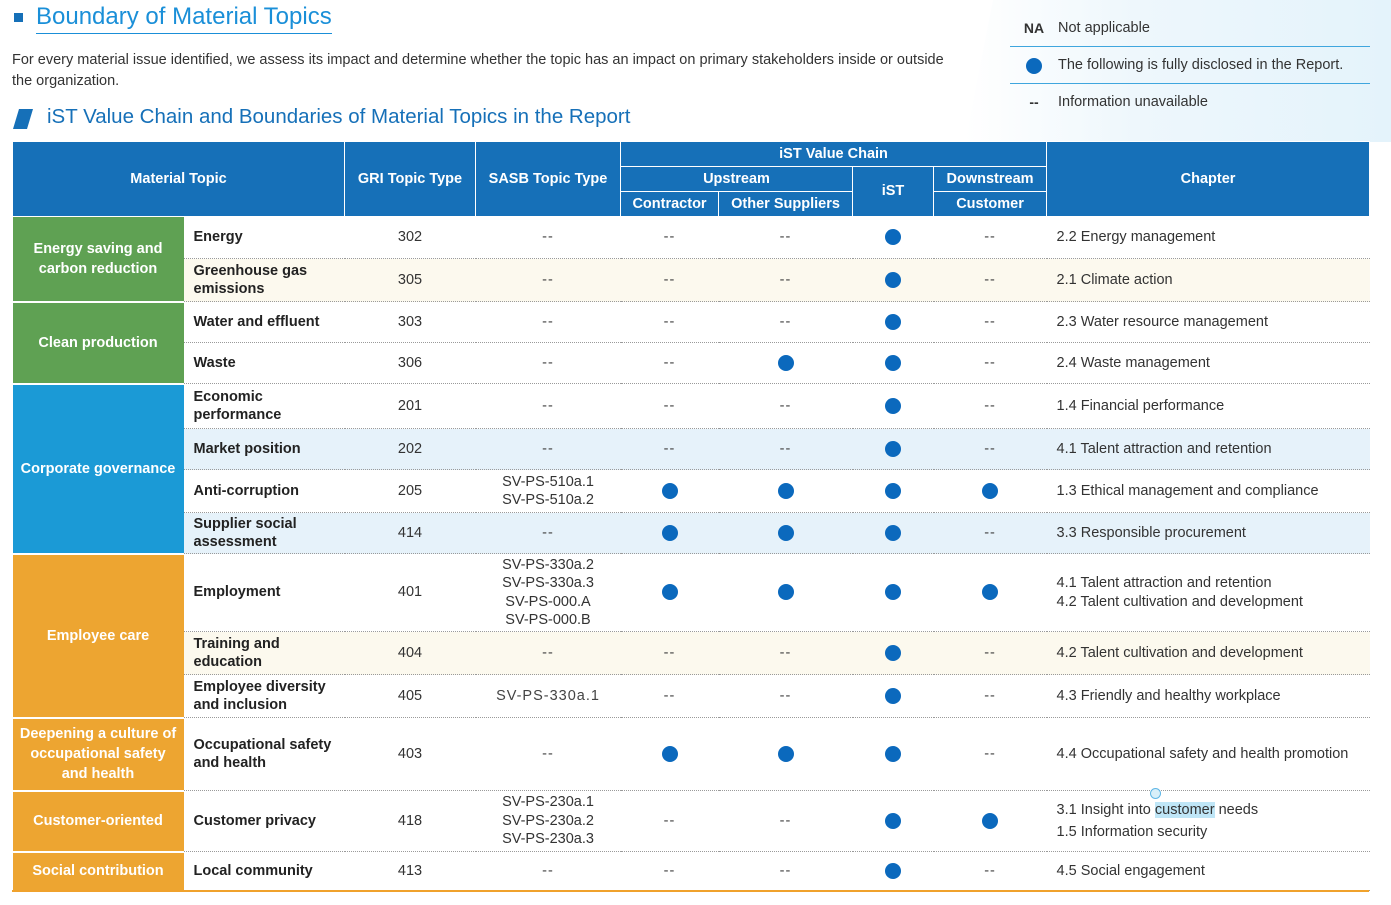  Describe the element at coordinates (264, 533) in the screenshot. I see `topic-cell: Supplier social assessment` at that location.